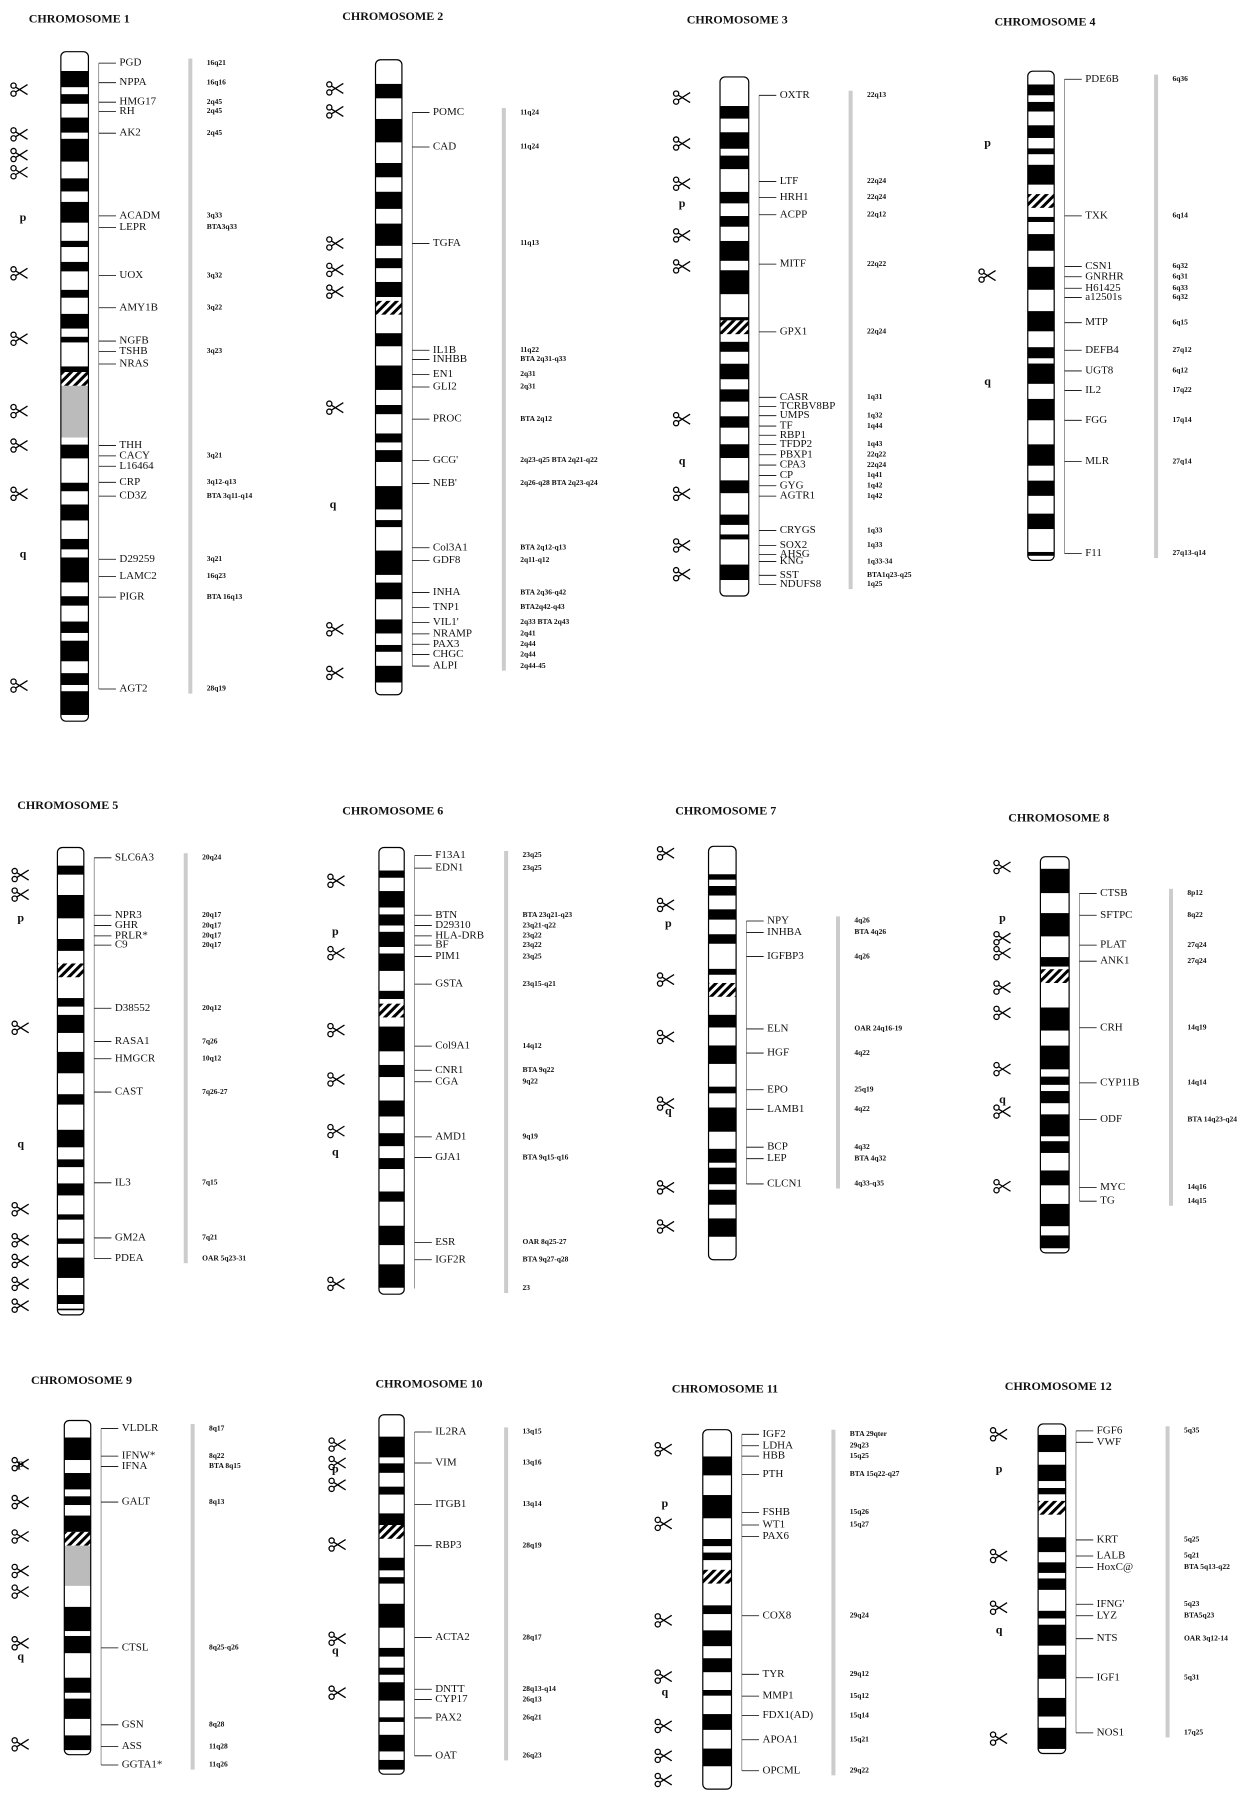 This screenshot has height=1800, width=1254. I want to click on comparative-location: 7q26-27, so click(215, 1091).